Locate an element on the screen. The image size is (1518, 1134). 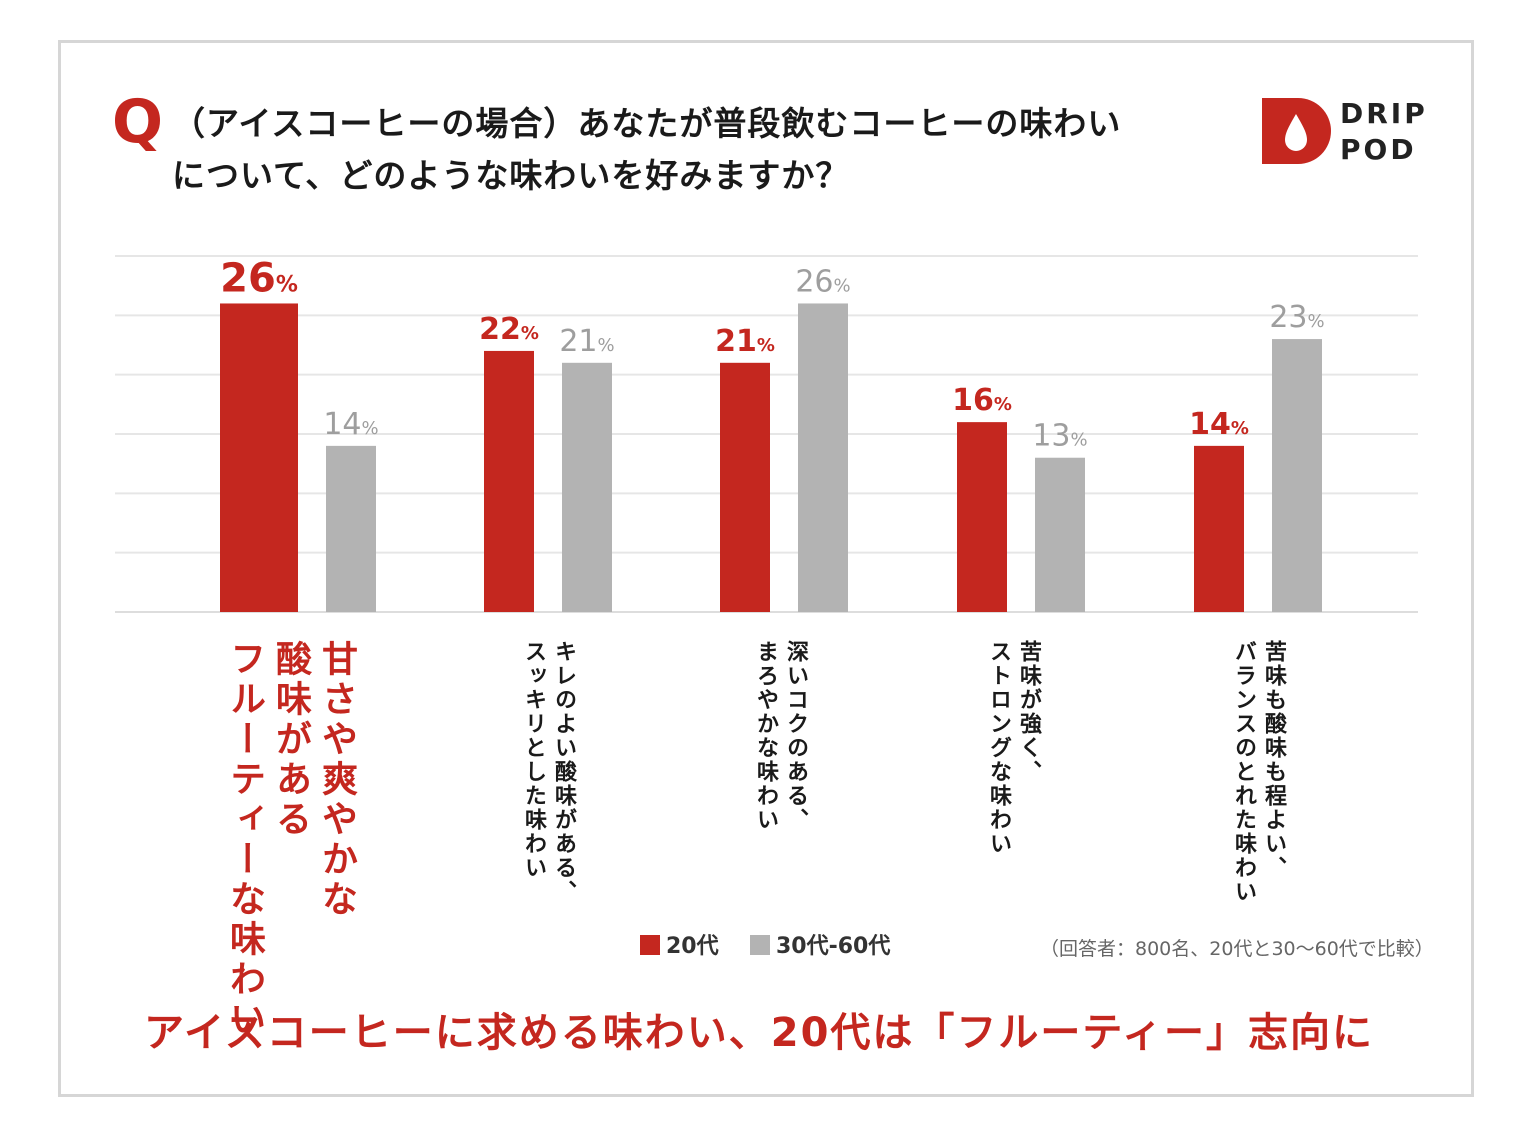
value-label-30s-60s-cat3: 26% is located at coordinates (822, 281).